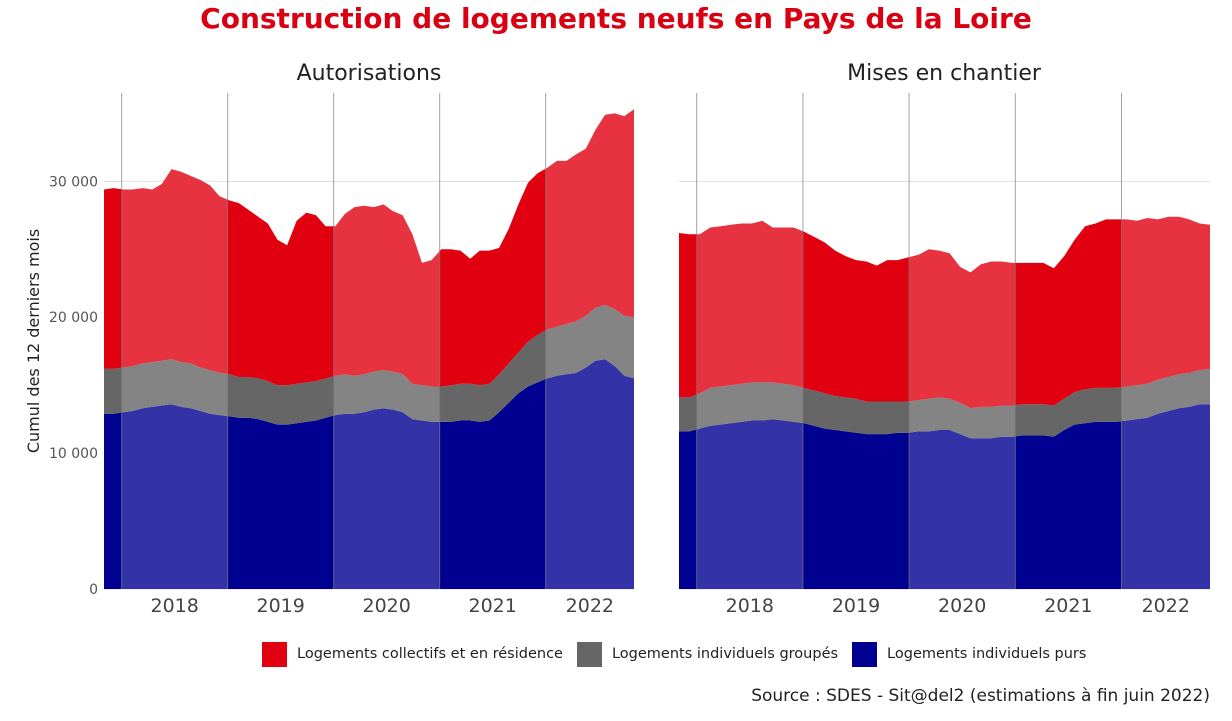 The image size is (1232, 721). I want to click on legend-label-purs: Logements individuels purs, so click(987, 654).